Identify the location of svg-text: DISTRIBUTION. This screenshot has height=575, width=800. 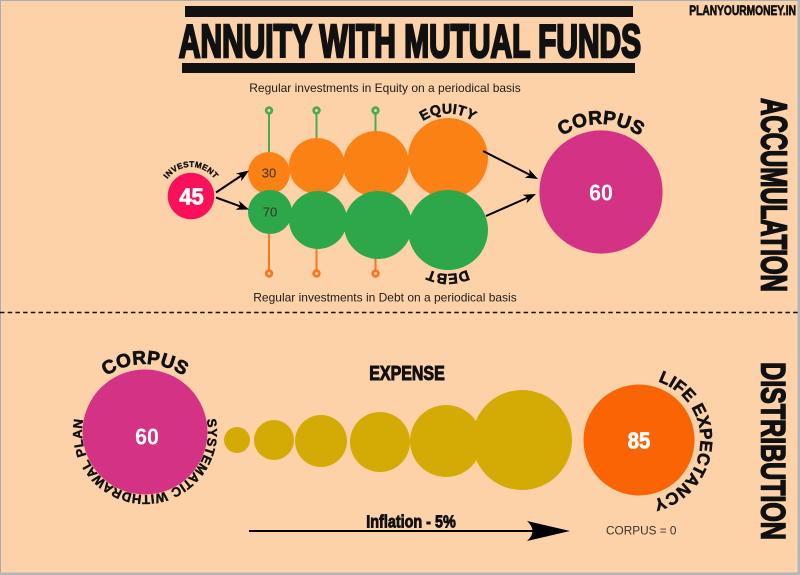
(773, 451).